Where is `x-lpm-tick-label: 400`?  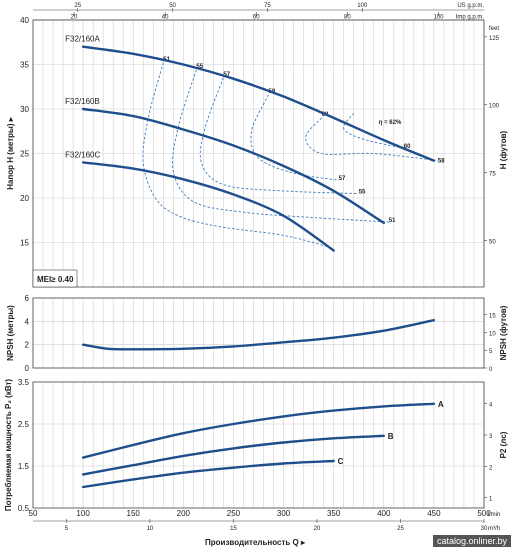
x-lpm-tick-label: 400 is located at coordinates (384, 513).